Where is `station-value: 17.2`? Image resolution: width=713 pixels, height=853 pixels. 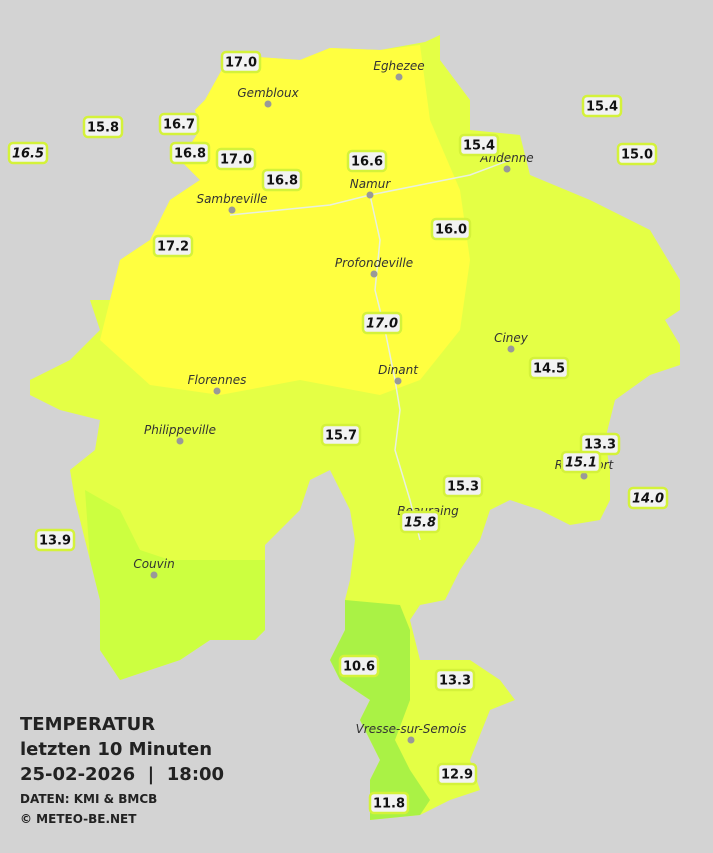
station-value: 17.2 is located at coordinates (173, 247).